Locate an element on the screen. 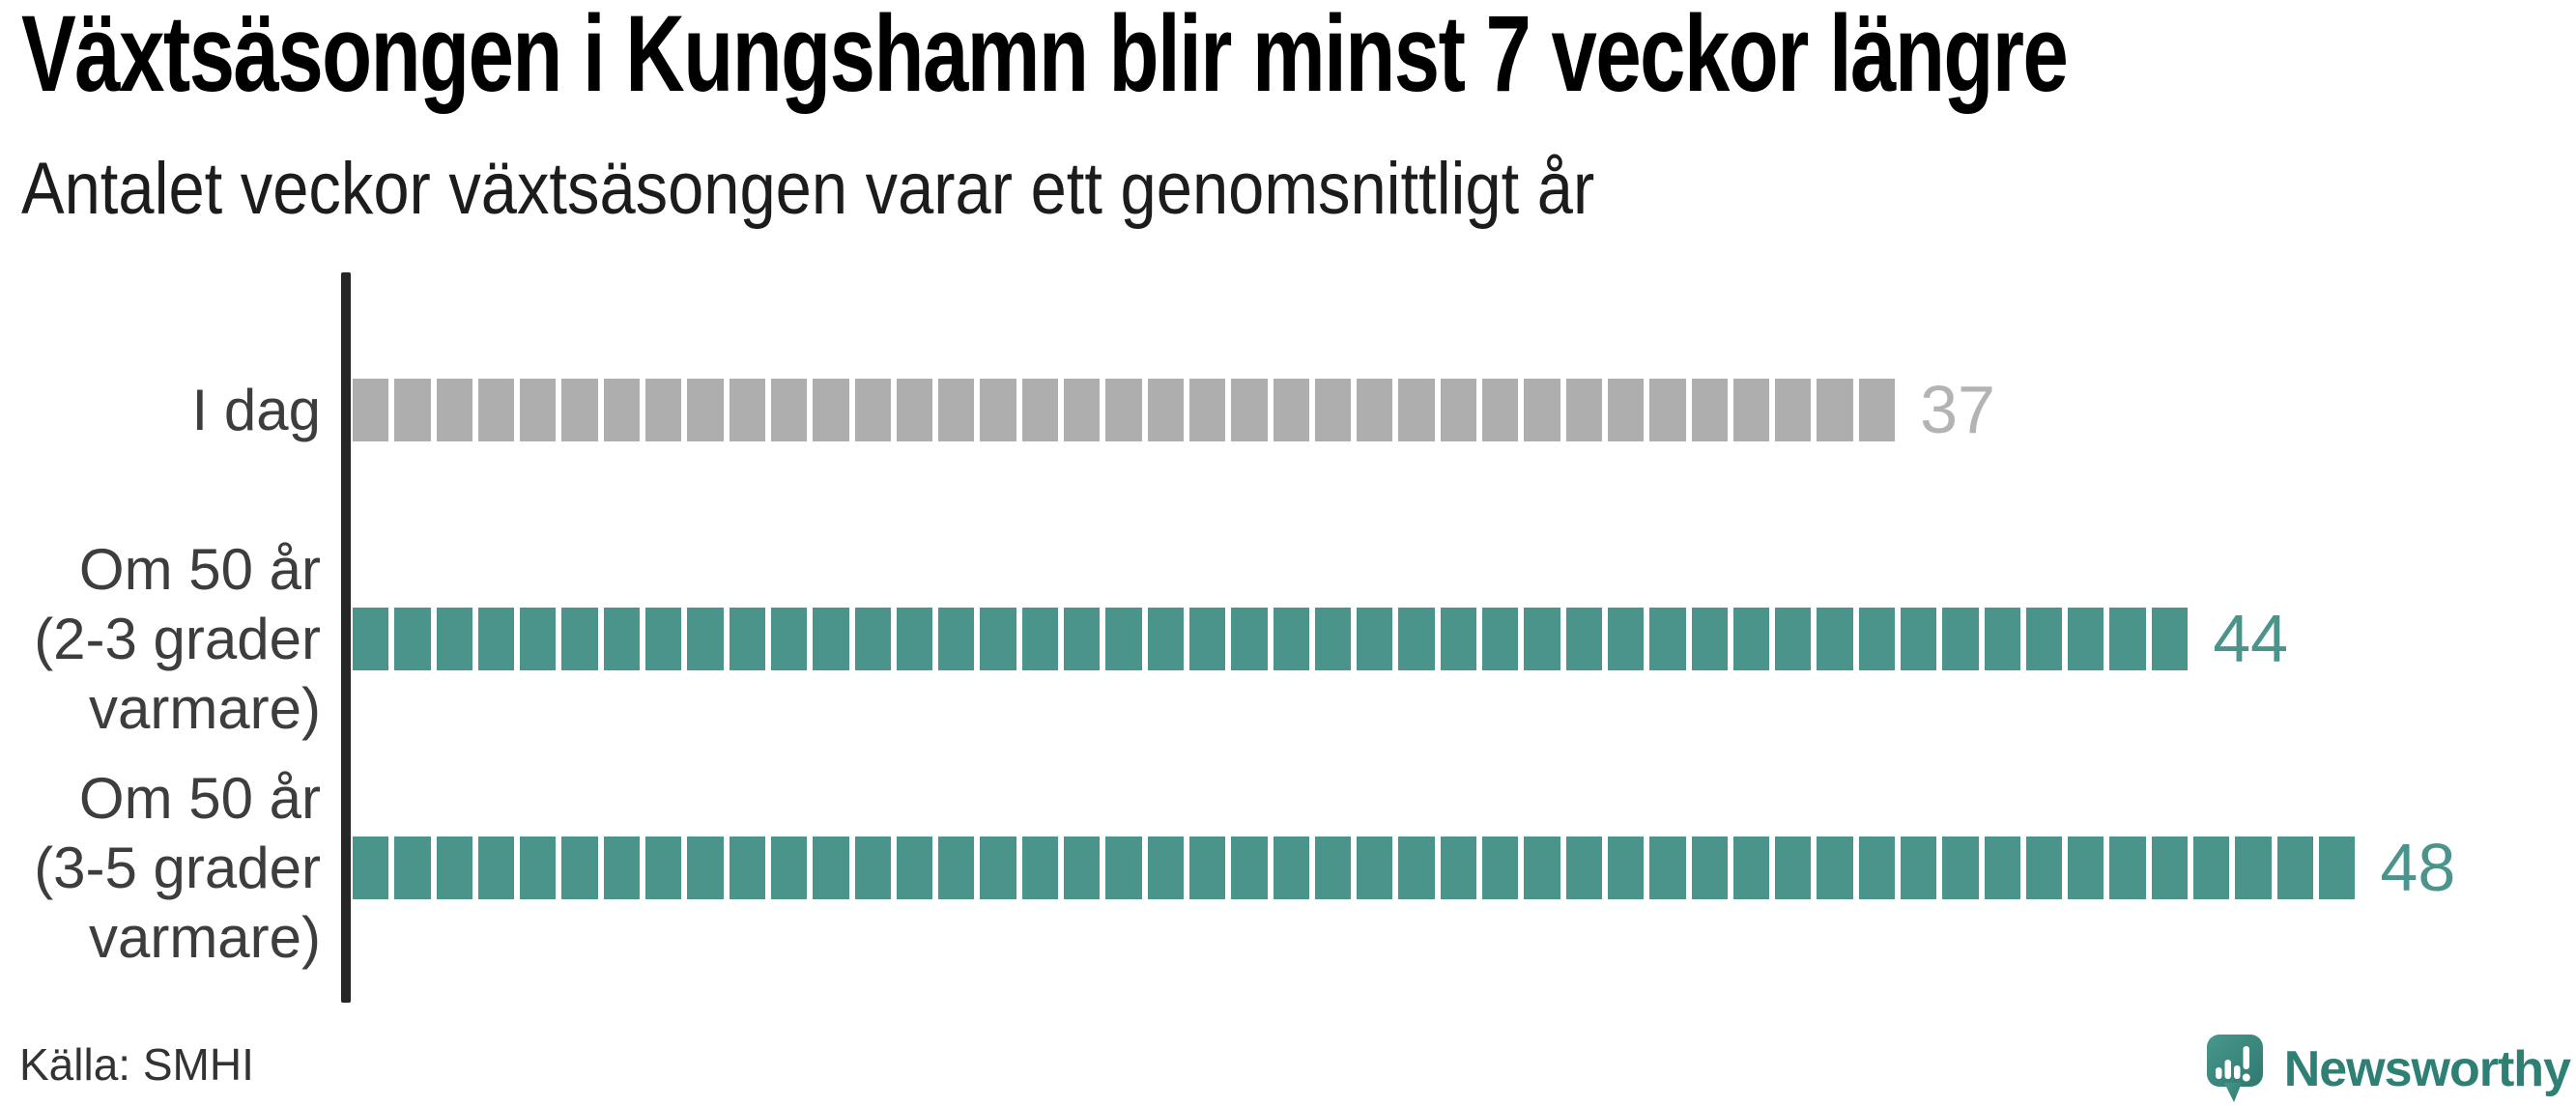 This screenshot has height=1106, width=2576. value-label: 44 is located at coordinates (2251, 638).